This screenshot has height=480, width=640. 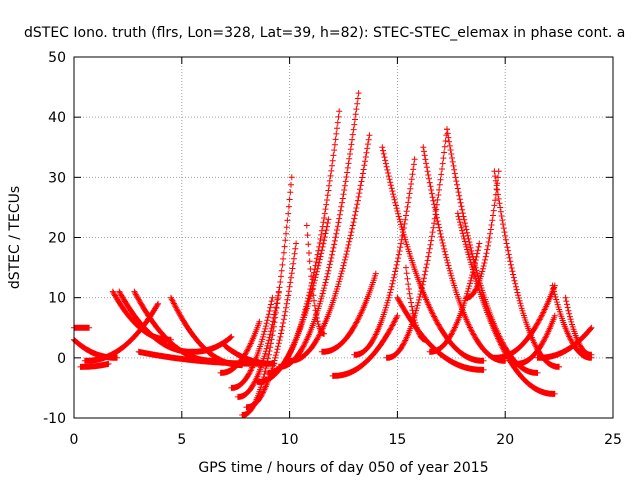 I want to click on x-tick-label: 5, so click(x=181, y=440).